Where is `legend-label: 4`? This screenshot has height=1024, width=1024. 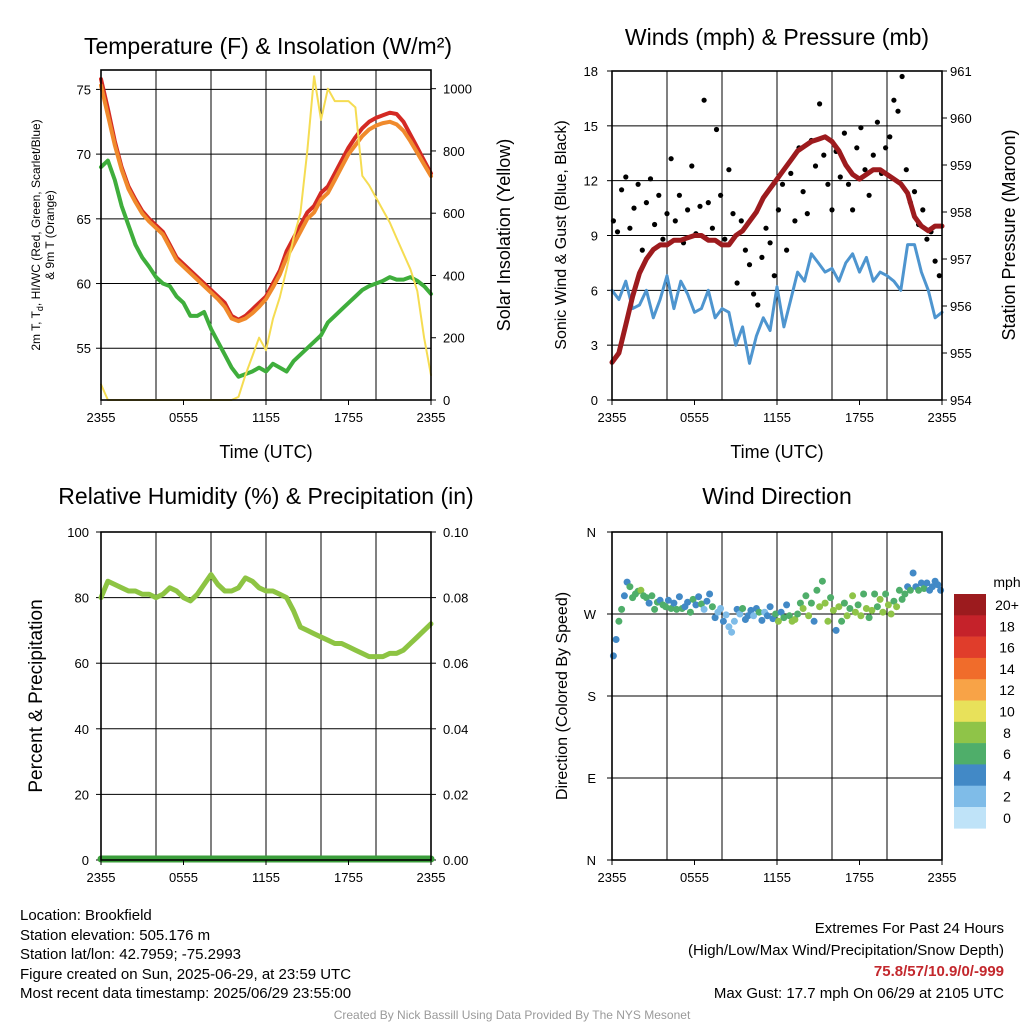
legend-label: 4 is located at coordinates (1007, 775).